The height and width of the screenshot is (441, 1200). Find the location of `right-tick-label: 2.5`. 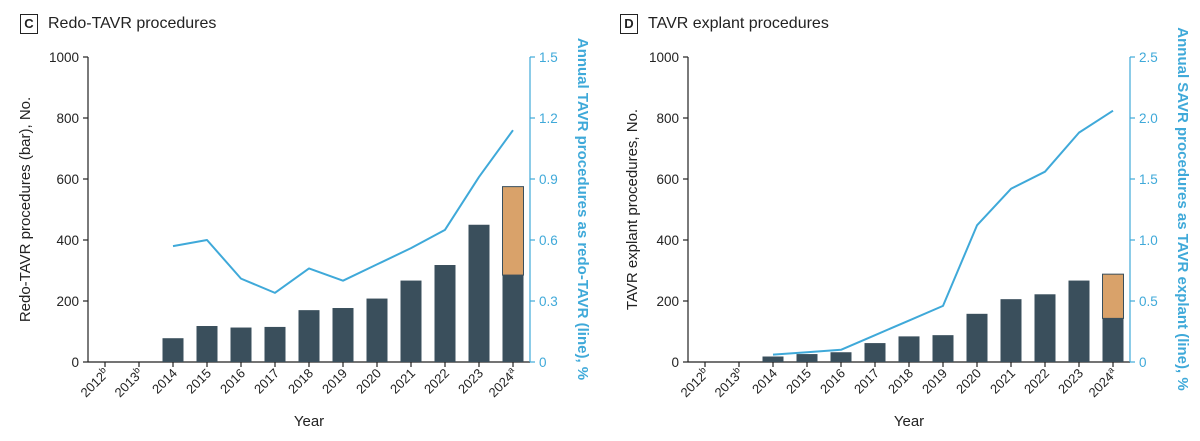

right-tick-label: 2.5 is located at coordinates (1148, 57).